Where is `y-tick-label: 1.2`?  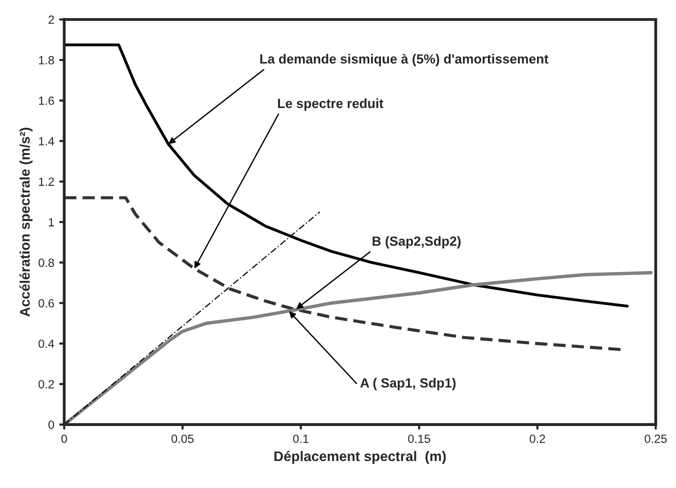 y-tick-label: 1.2 is located at coordinates (46, 182).